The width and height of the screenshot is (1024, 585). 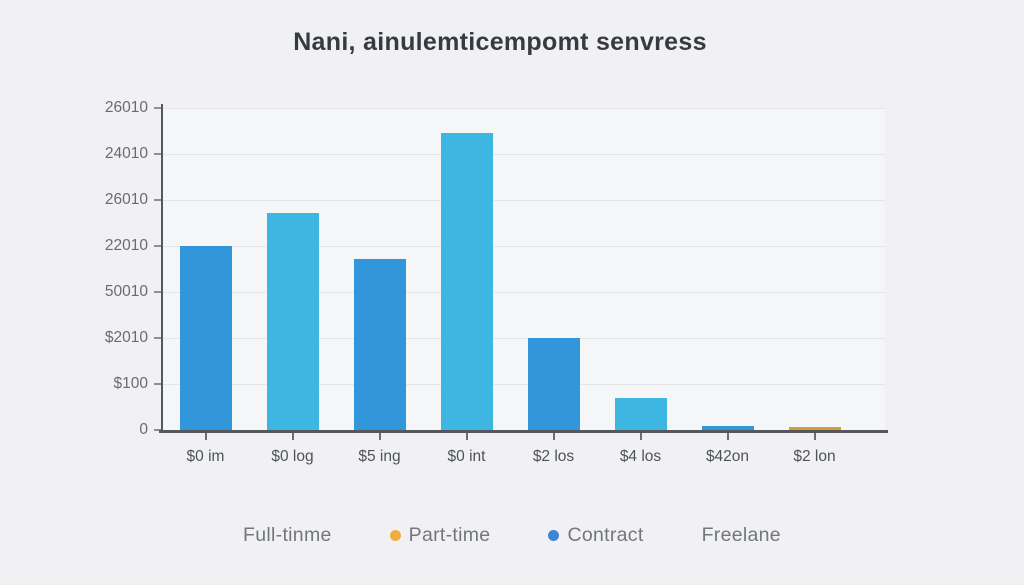 I want to click on y-tick-label: 22010, so click(x=126, y=245).